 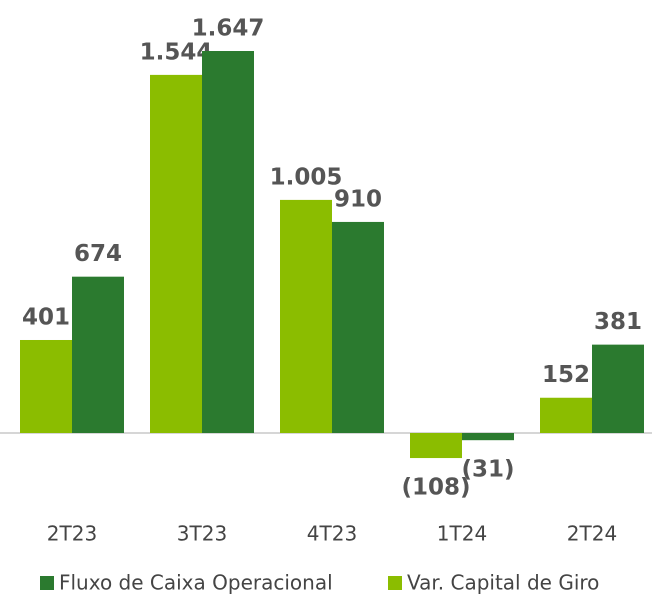 What do you see at coordinates (98, 254) in the screenshot?
I see `value-label: 674` at bounding box center [98, 254].